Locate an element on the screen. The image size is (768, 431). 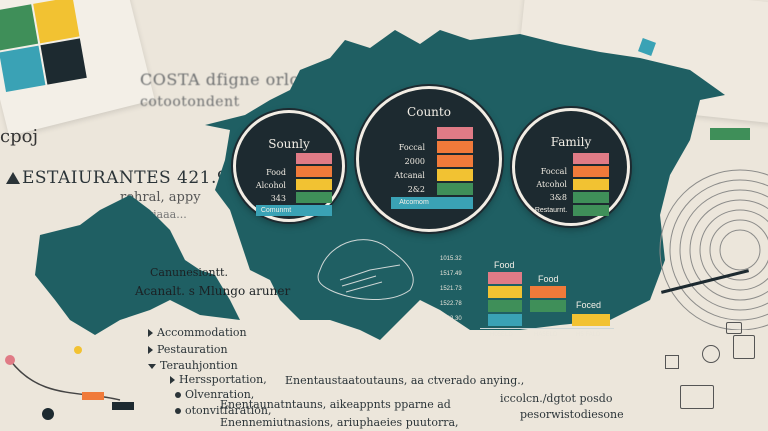
row-label: 3&8 is located at coordinates (558, 197).